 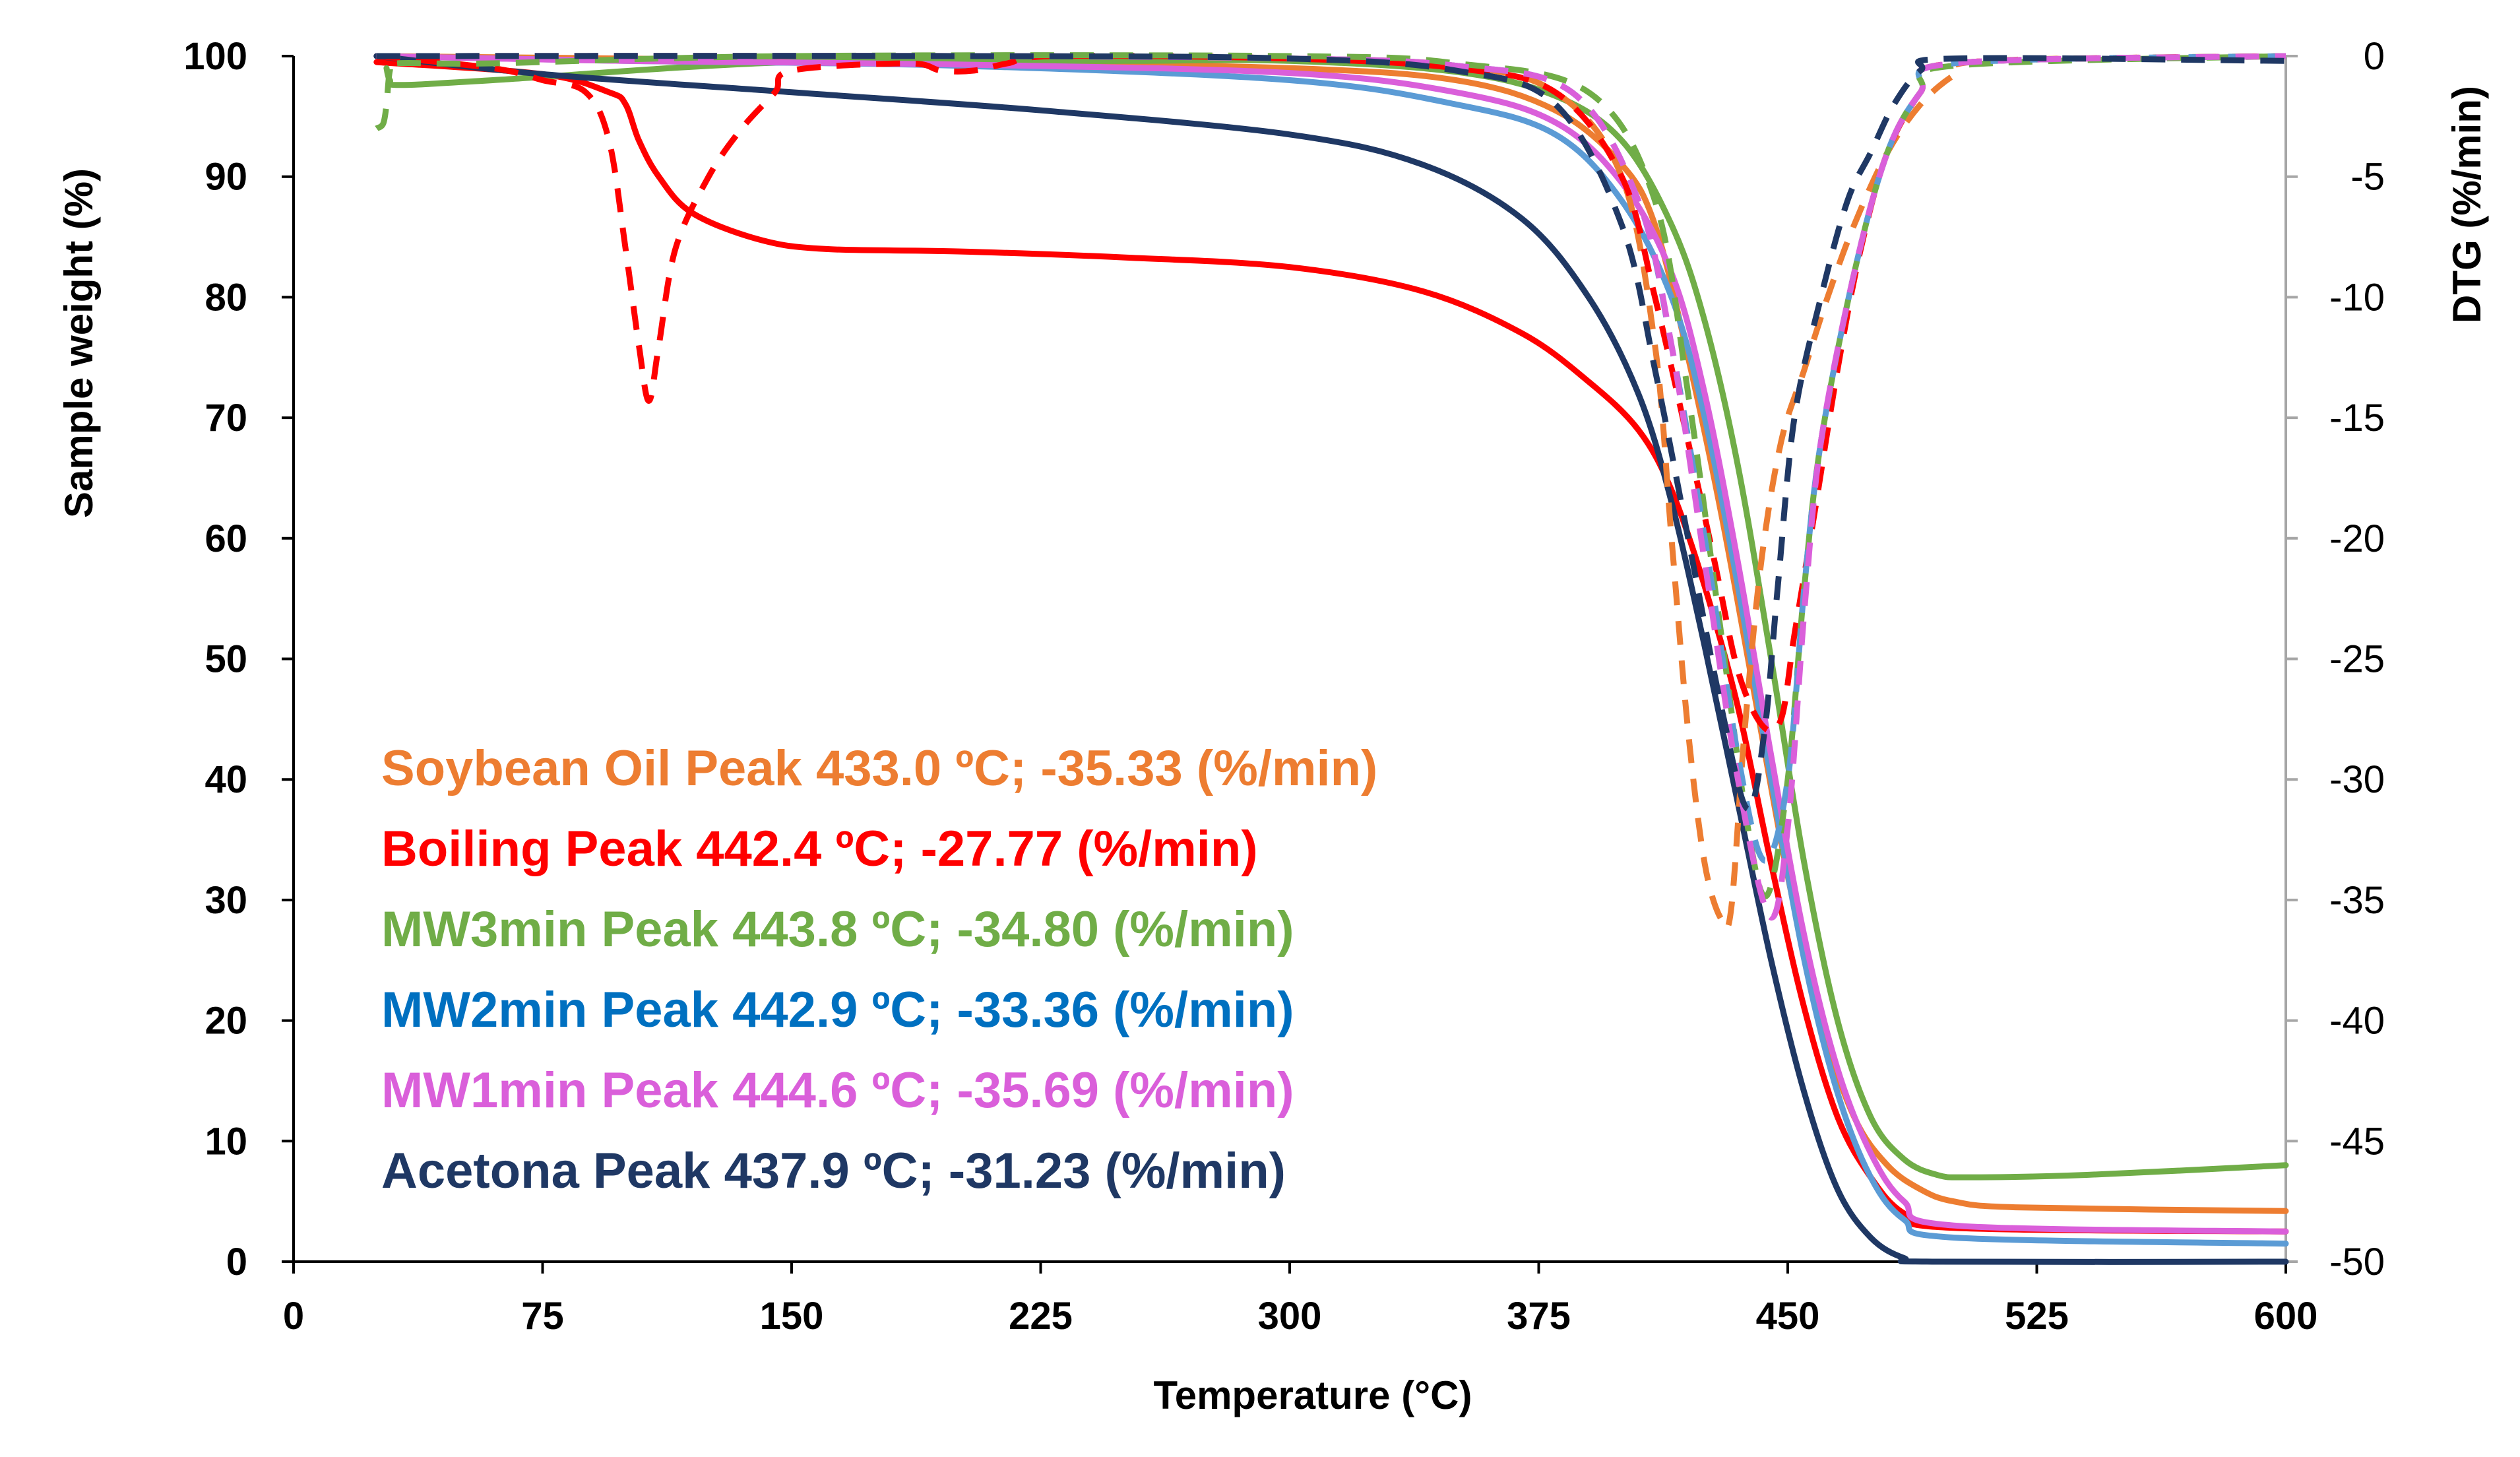 What do you see at coordinates (2367, 178) in the screenshot?
I see `right-y-tick-label: -5` at bounding box center [2367, 178].